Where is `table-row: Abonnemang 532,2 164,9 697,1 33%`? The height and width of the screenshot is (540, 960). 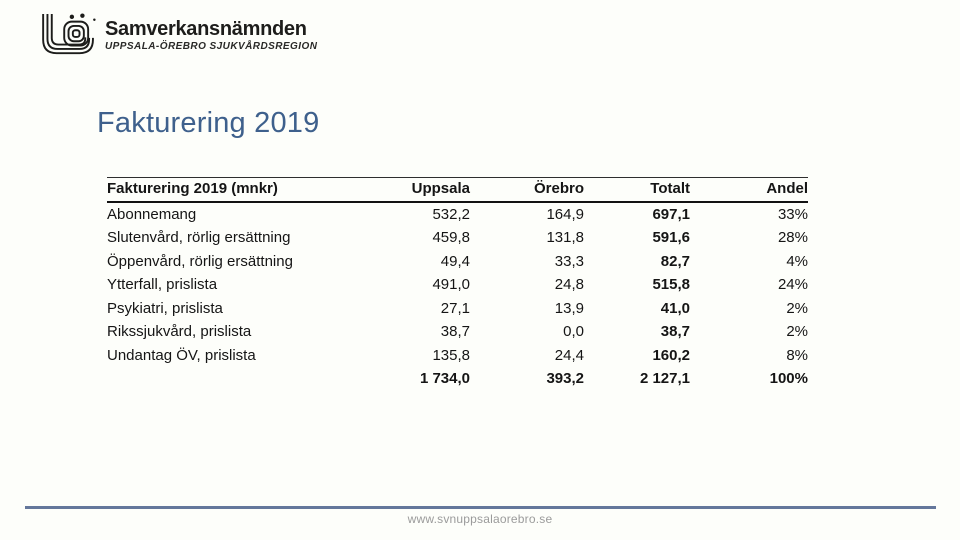 table-row: Abonnemang 532,2 164,9 697,1 33% is located at coordinates (457, 214).